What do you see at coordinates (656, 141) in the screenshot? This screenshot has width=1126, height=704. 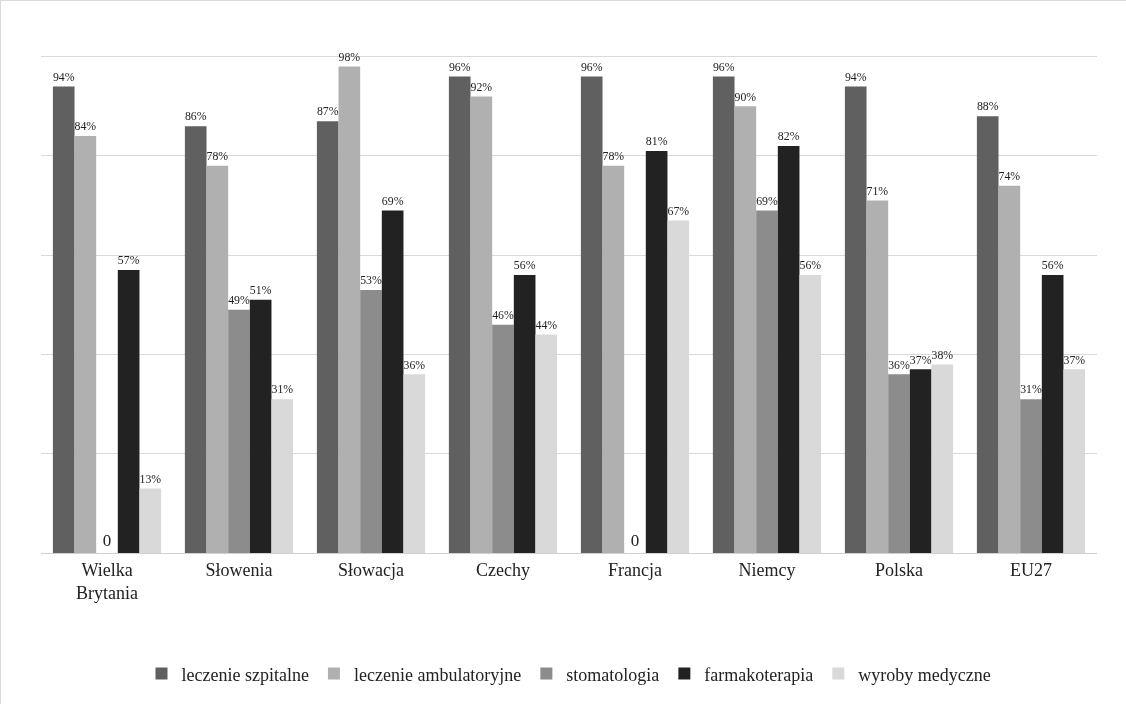 I see `data-label: 81%` at bounding box center [656, 141].